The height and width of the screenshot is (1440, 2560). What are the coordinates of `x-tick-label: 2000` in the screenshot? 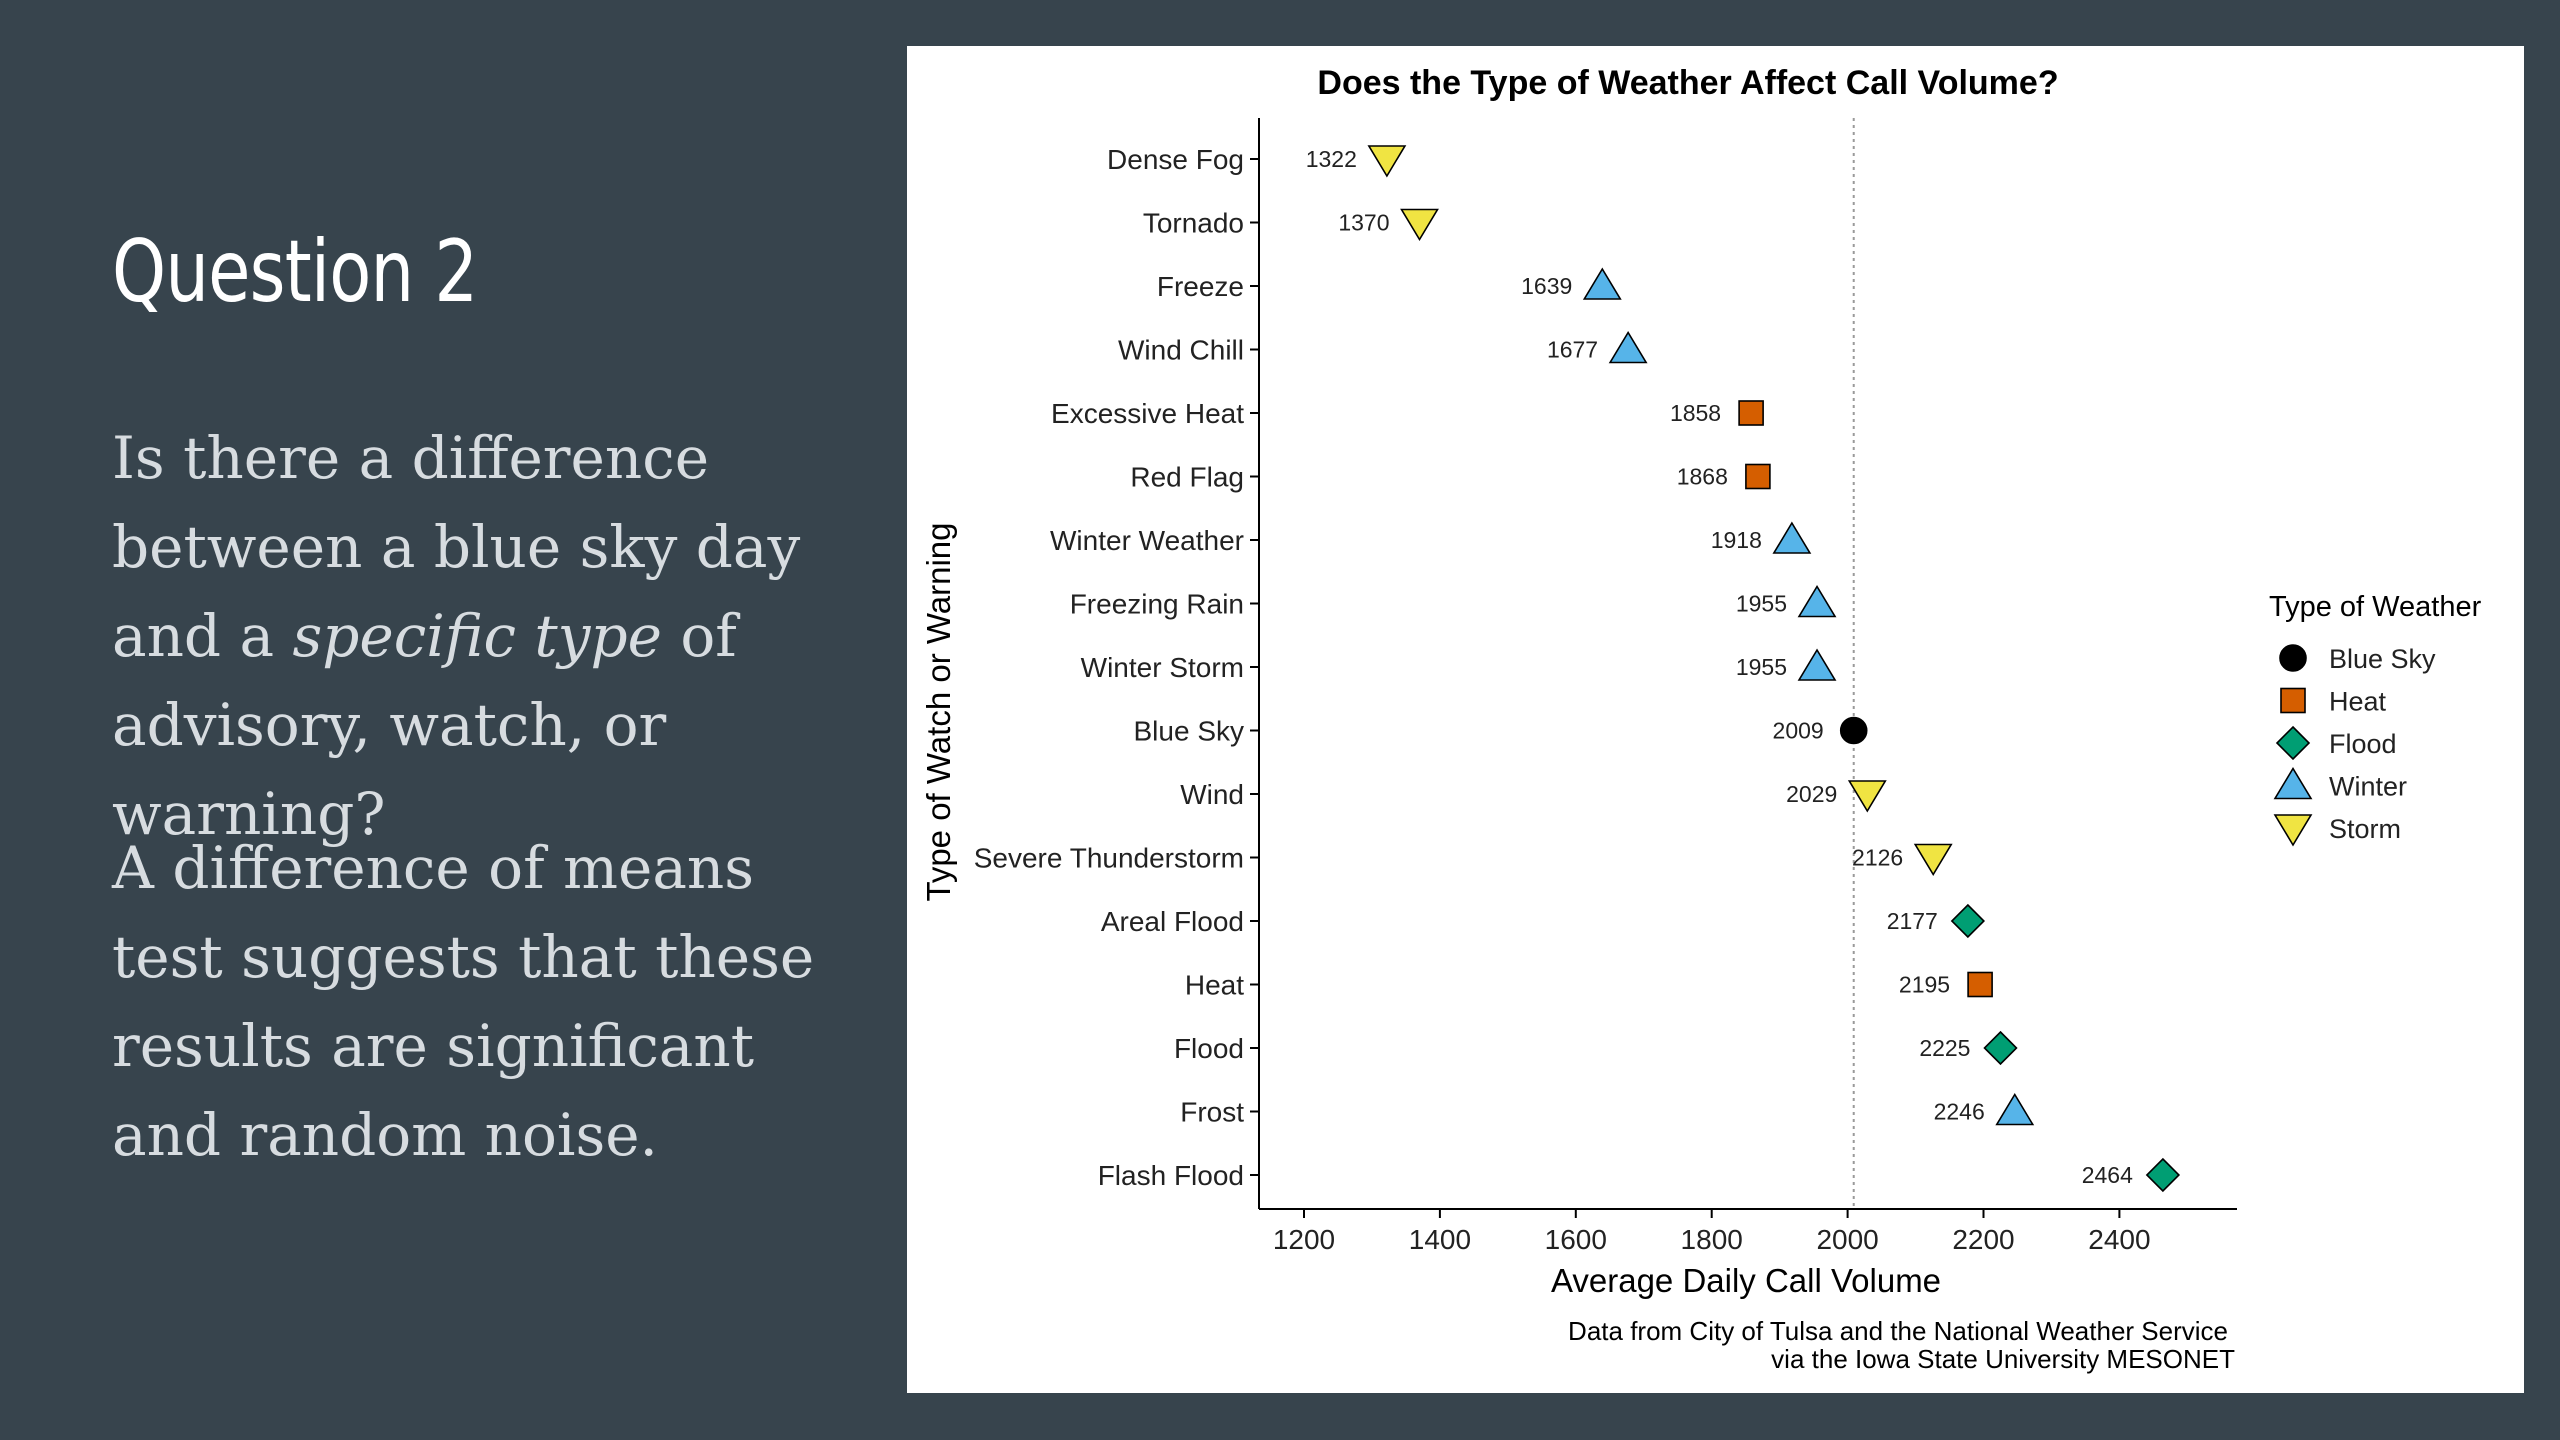 It's located at (1847, 1239).